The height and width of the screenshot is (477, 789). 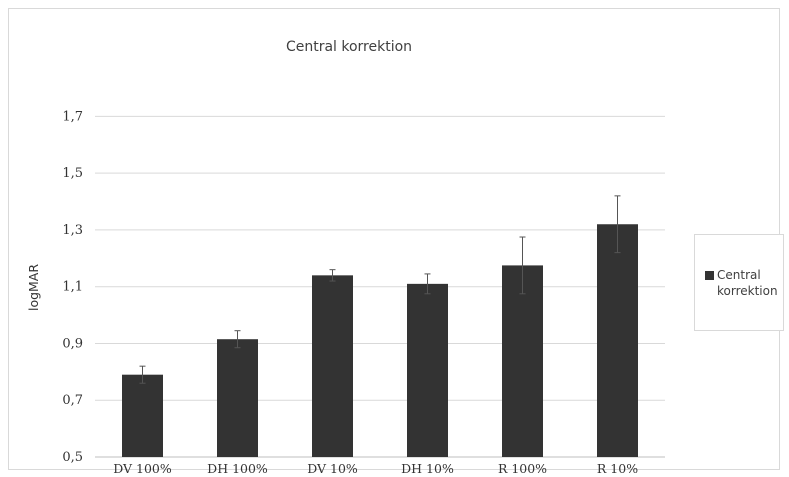 What do you see at coordinates (72, 287) in the screenshot?
I see `y-tick-label: 1,1` at bounding box center [72, 287].